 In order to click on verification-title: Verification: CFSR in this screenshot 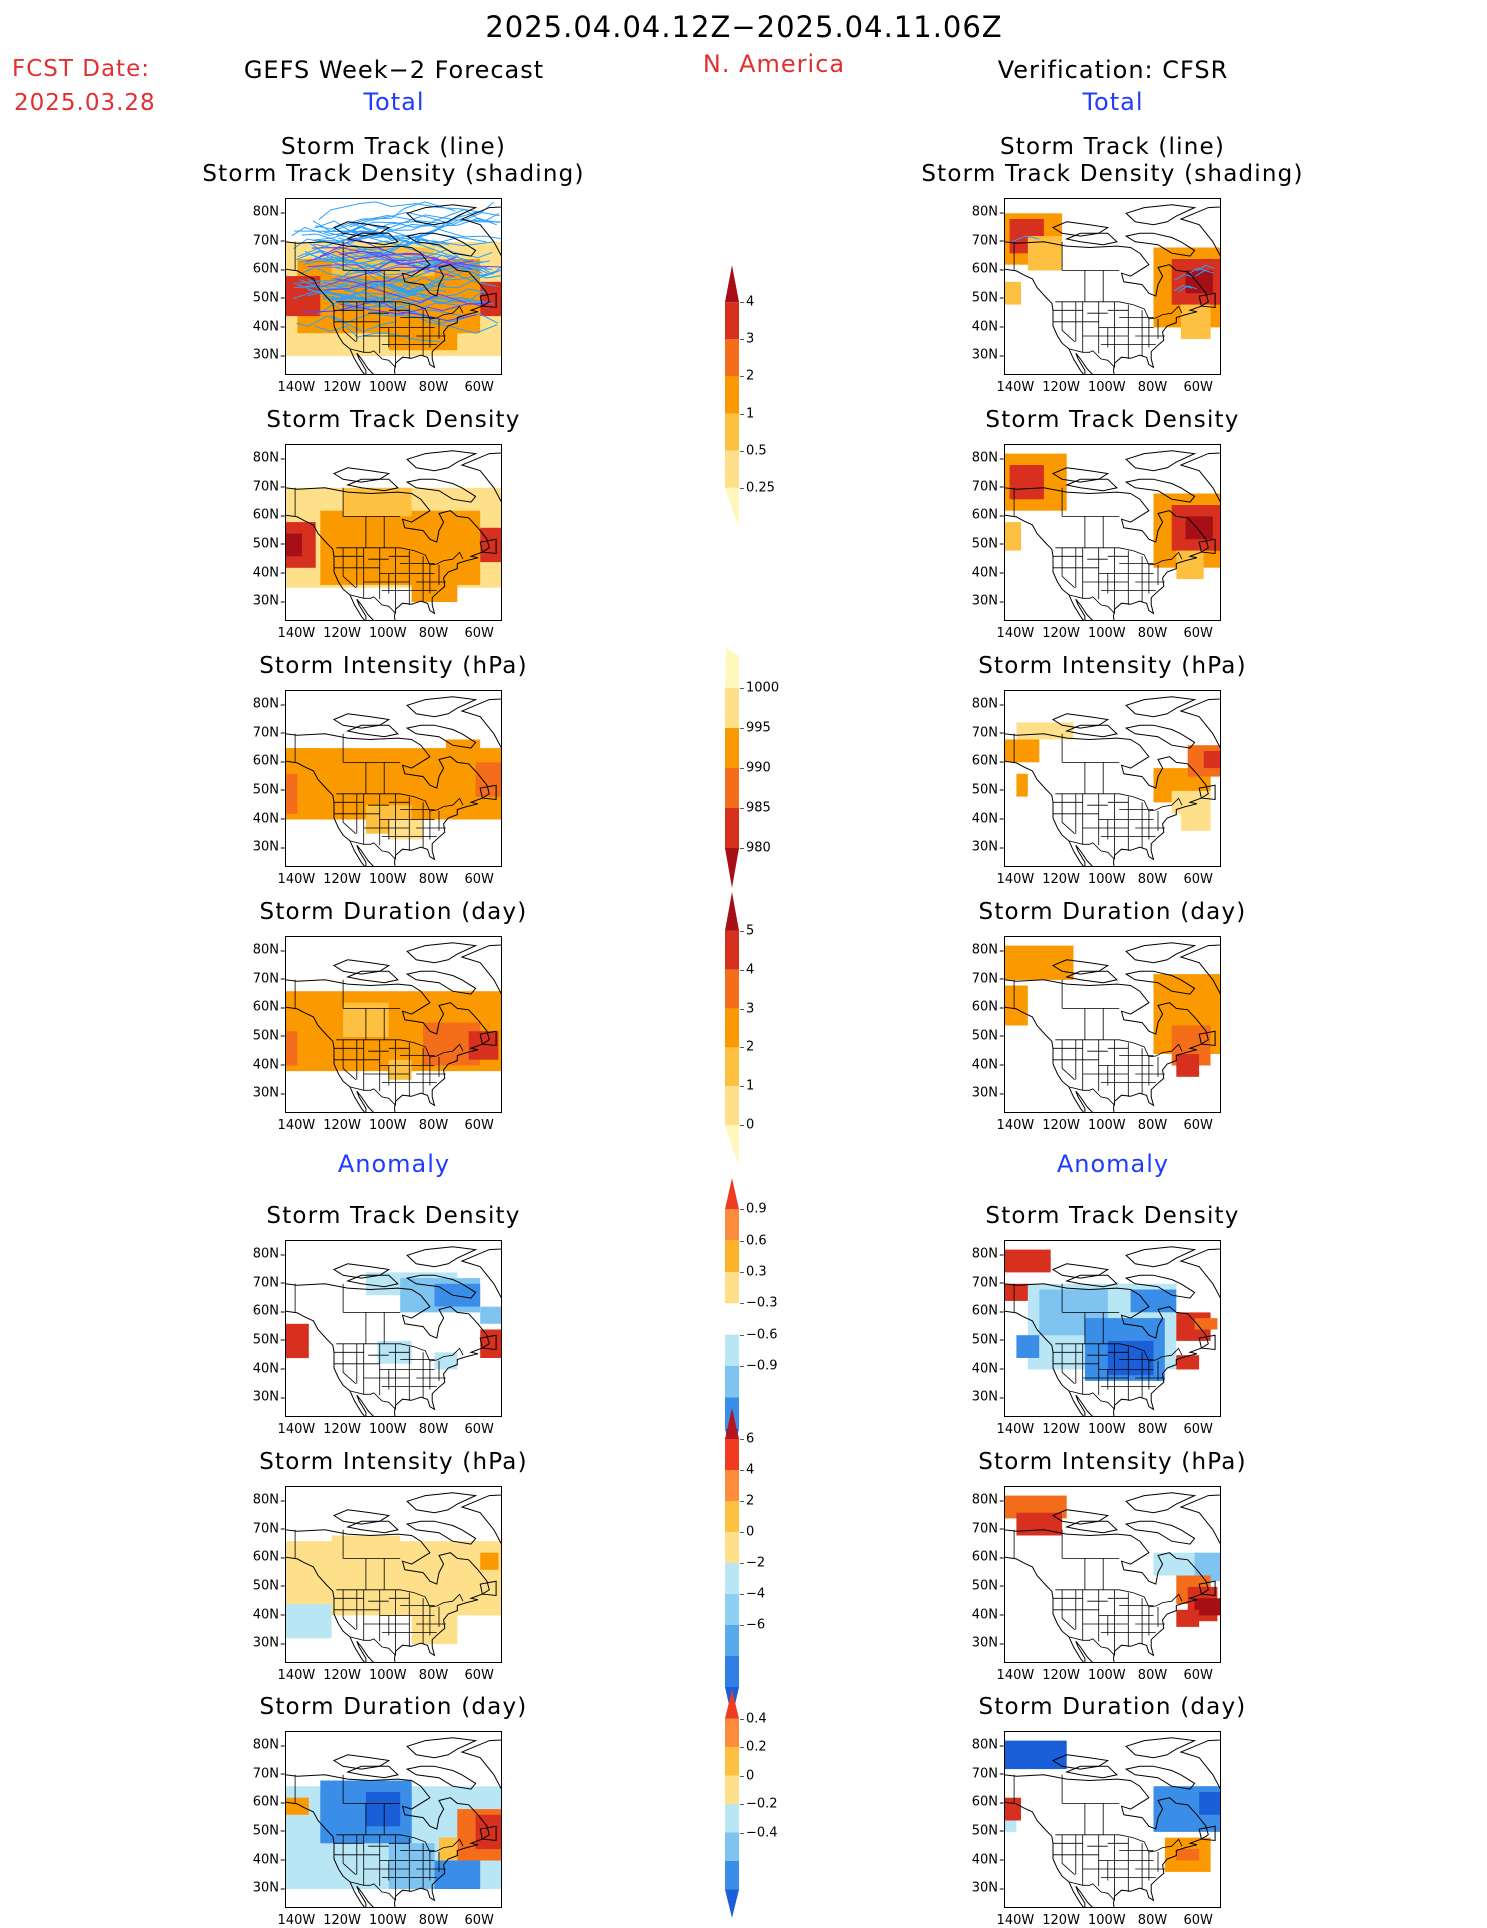, I will do `click(1113, 70)`.